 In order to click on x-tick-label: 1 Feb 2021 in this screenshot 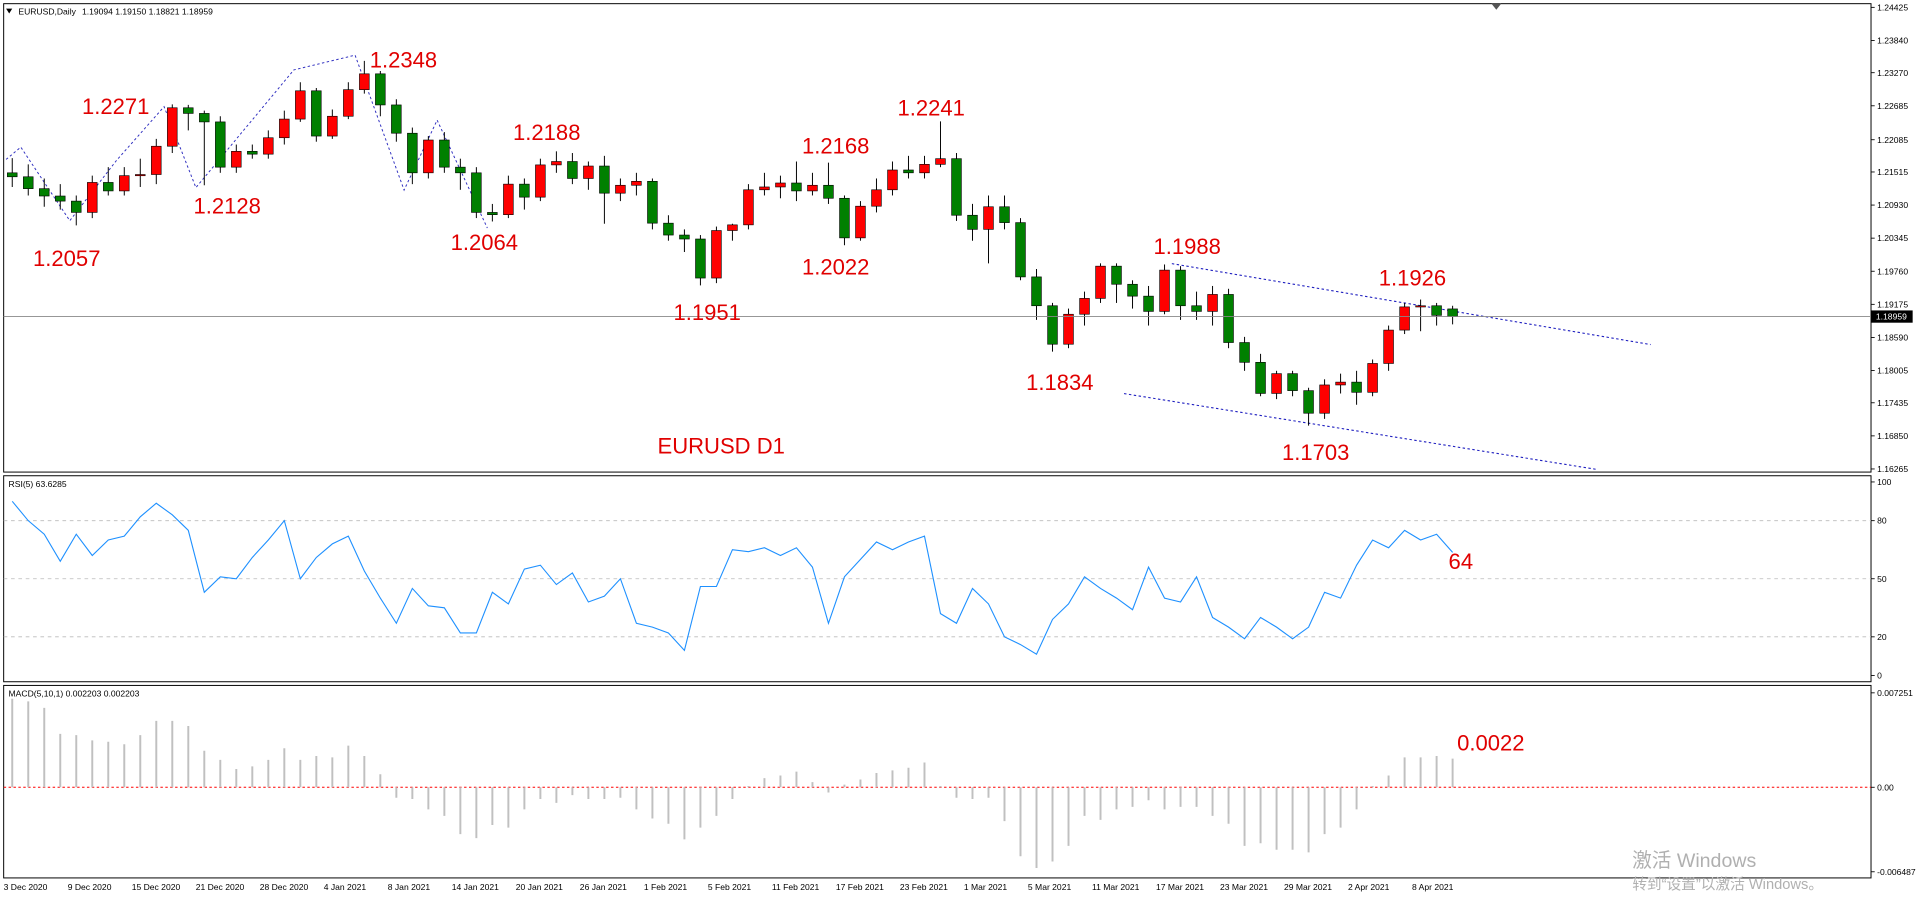, I will do `click(666, 887)`.